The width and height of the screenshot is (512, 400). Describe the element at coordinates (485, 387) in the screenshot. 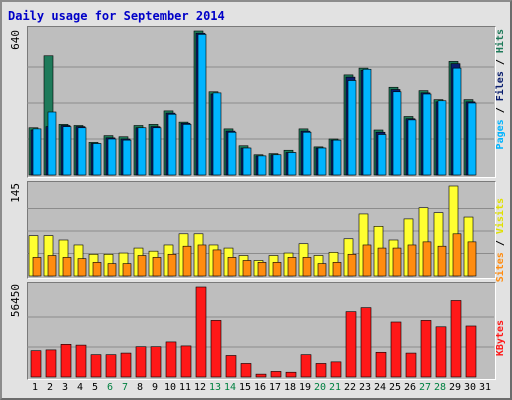

I see `x-tick-label: 31` at that location.